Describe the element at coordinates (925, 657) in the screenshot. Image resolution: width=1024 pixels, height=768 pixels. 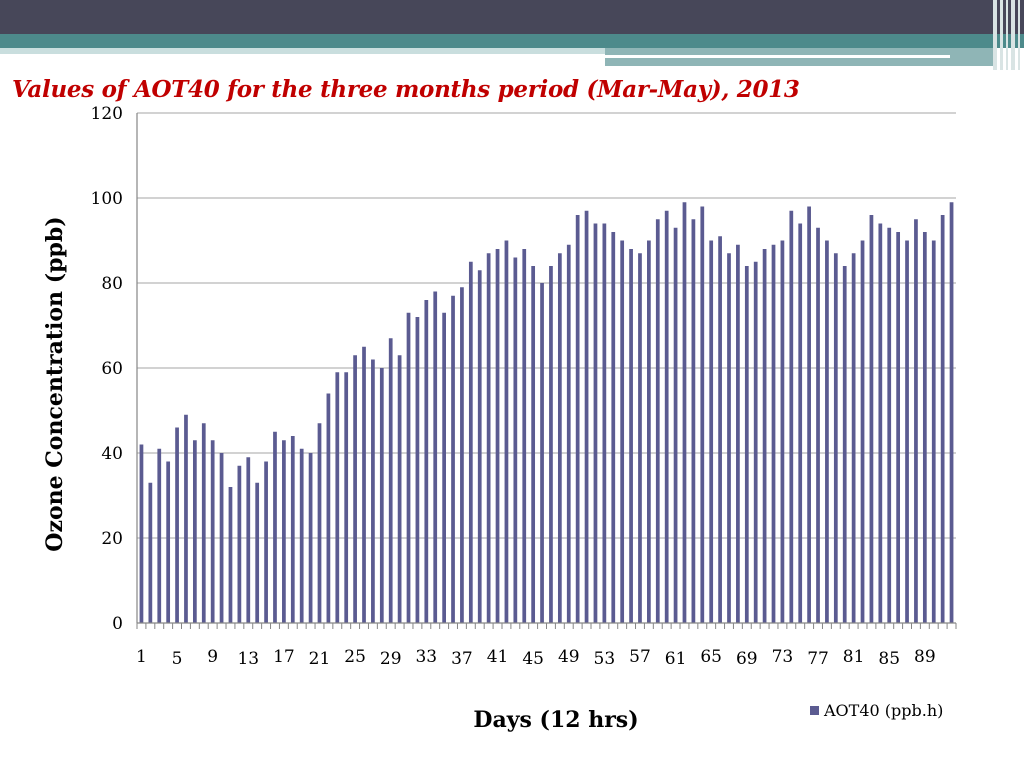
I see `x-tick-label: 89` at that location.